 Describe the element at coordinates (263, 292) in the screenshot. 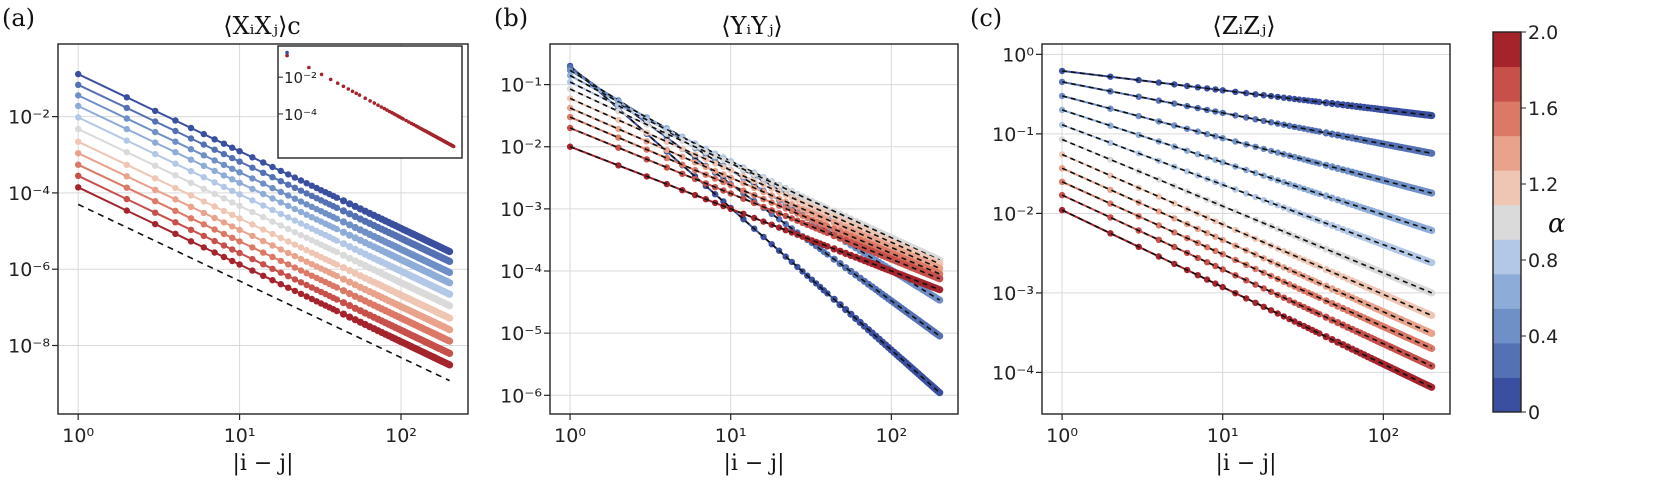

I see `reference-line` at that location.